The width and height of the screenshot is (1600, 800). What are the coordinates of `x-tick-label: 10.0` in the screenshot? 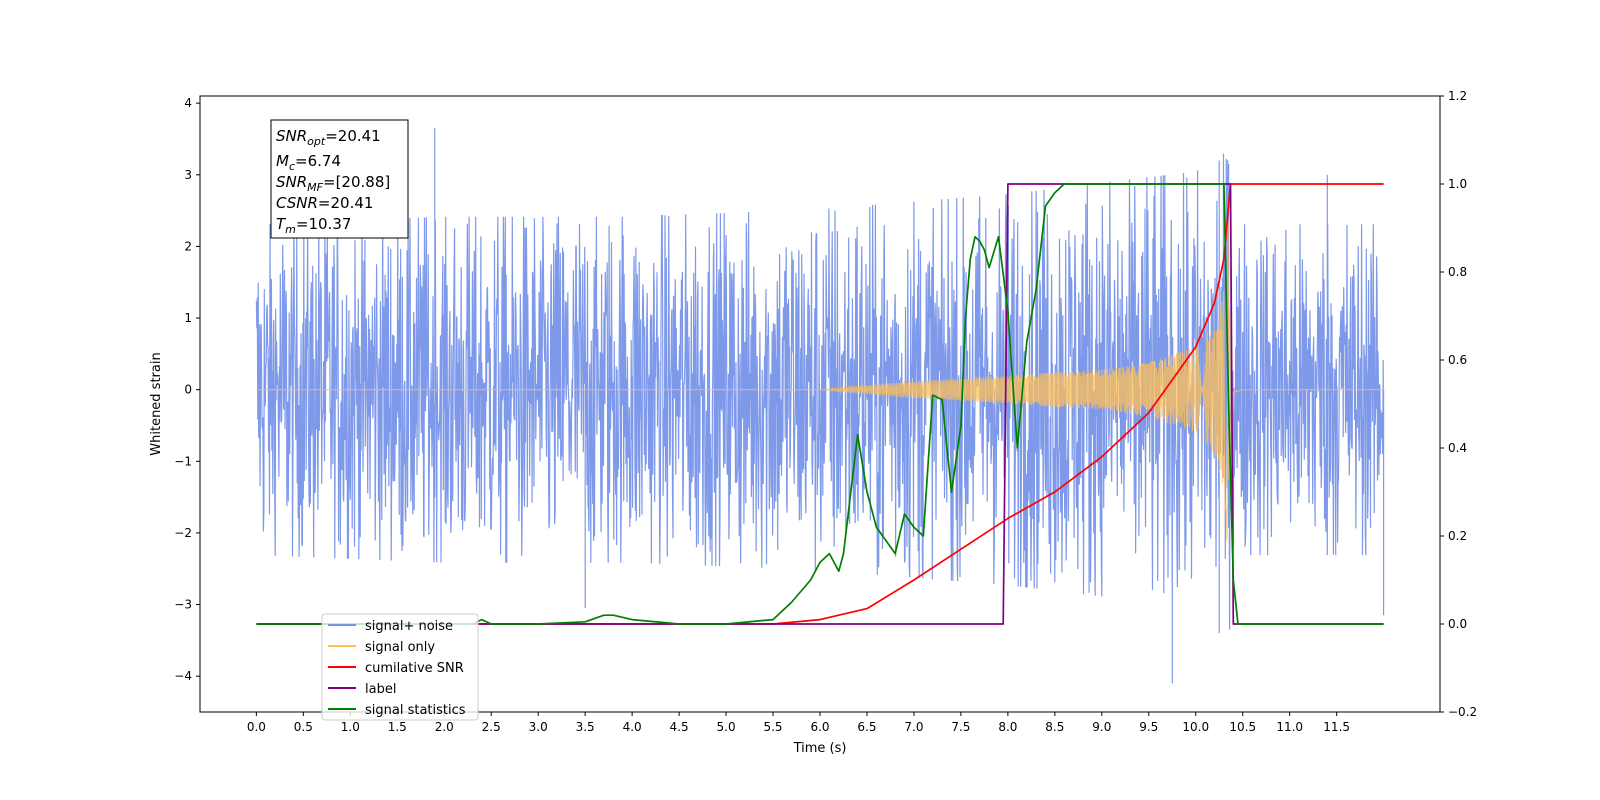 It's located at (1195, 727).